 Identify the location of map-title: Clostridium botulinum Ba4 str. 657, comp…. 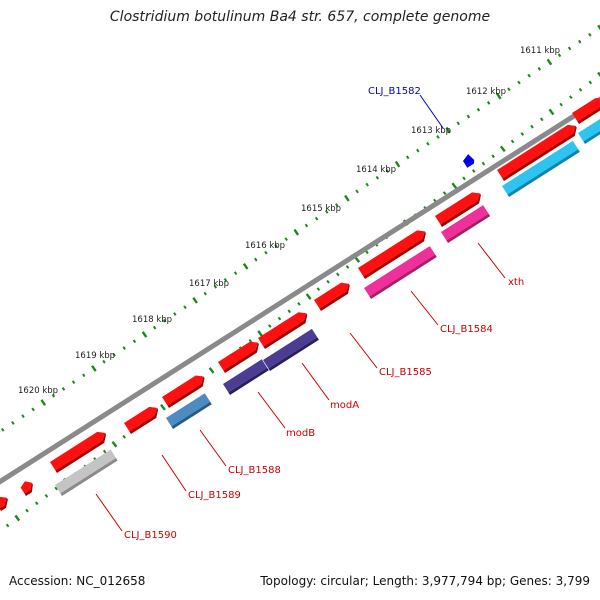
(300, 17).